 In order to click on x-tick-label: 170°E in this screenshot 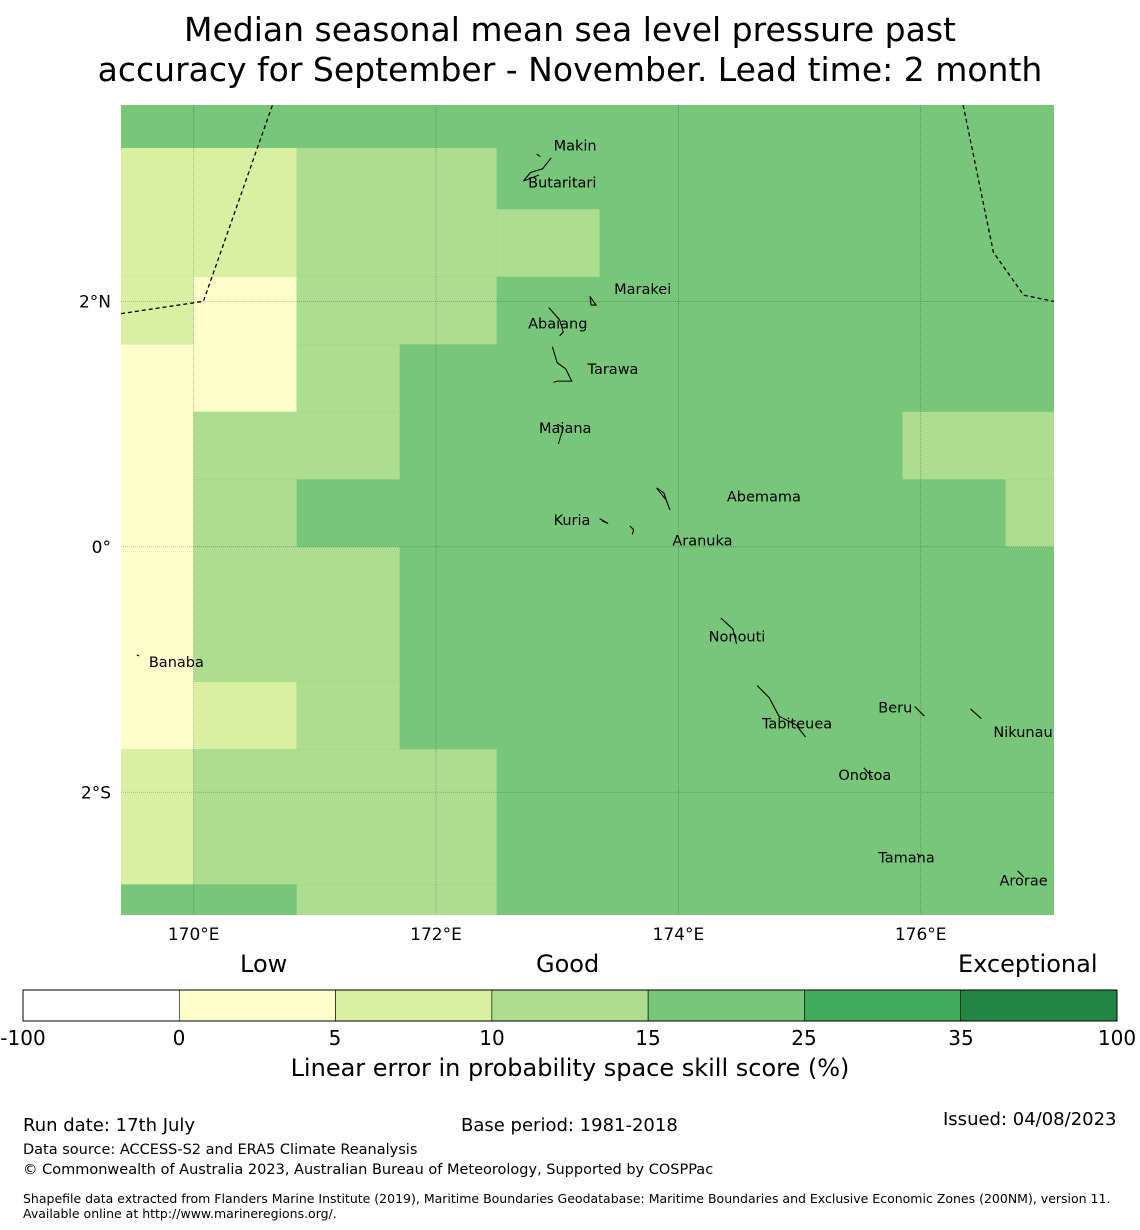, I will do `click(194, 935)`.